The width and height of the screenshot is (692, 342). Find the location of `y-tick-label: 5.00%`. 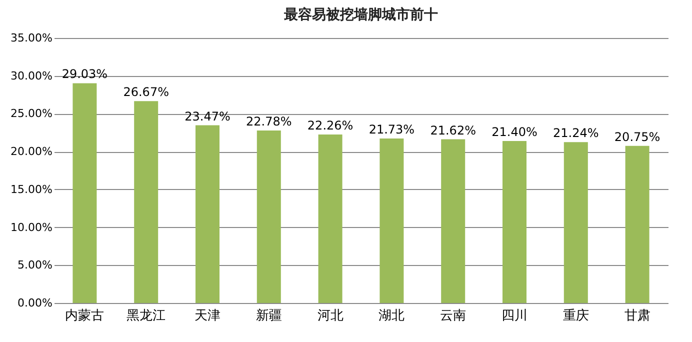

y-tick-label: 5.00% is located at coordinates (35, 265).